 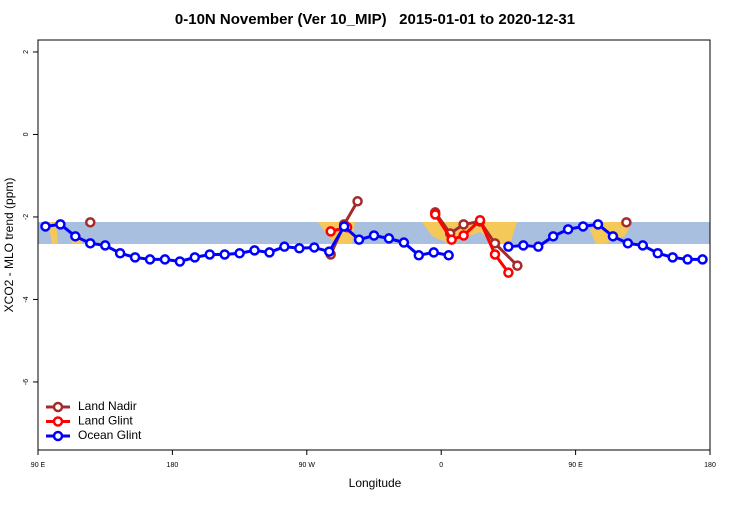 What do you see at coordinates (307, 465) in the screenshot?
I see `x-tick-label: 90 W` at bounding box center [307, 465].